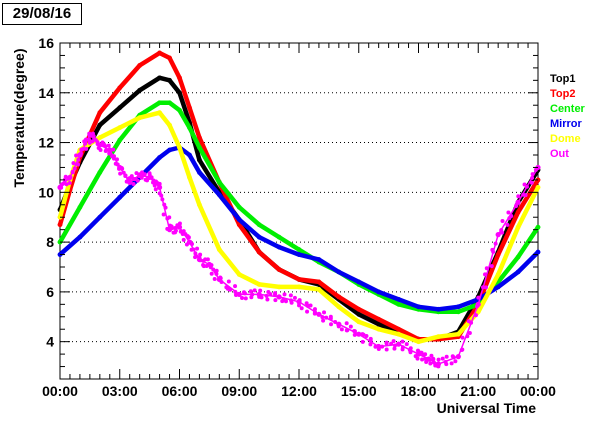  Describe the element at coordinates (46, 192) in the screenshot. I see `y-tick-label: 10` at that location.